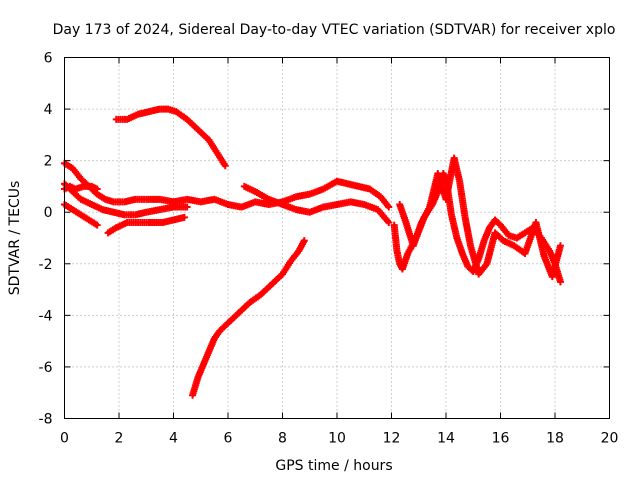  Describe the element at coordinates (501, 439) in the screenshot. I see `x-tick-label: 16` at that location.